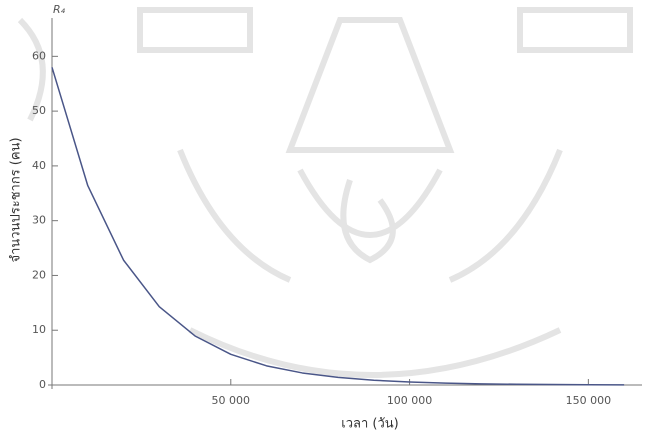  Describe the element at coordinates (410, 400) in the screenshot. I see `x-tick-label: 100 000` at that location.